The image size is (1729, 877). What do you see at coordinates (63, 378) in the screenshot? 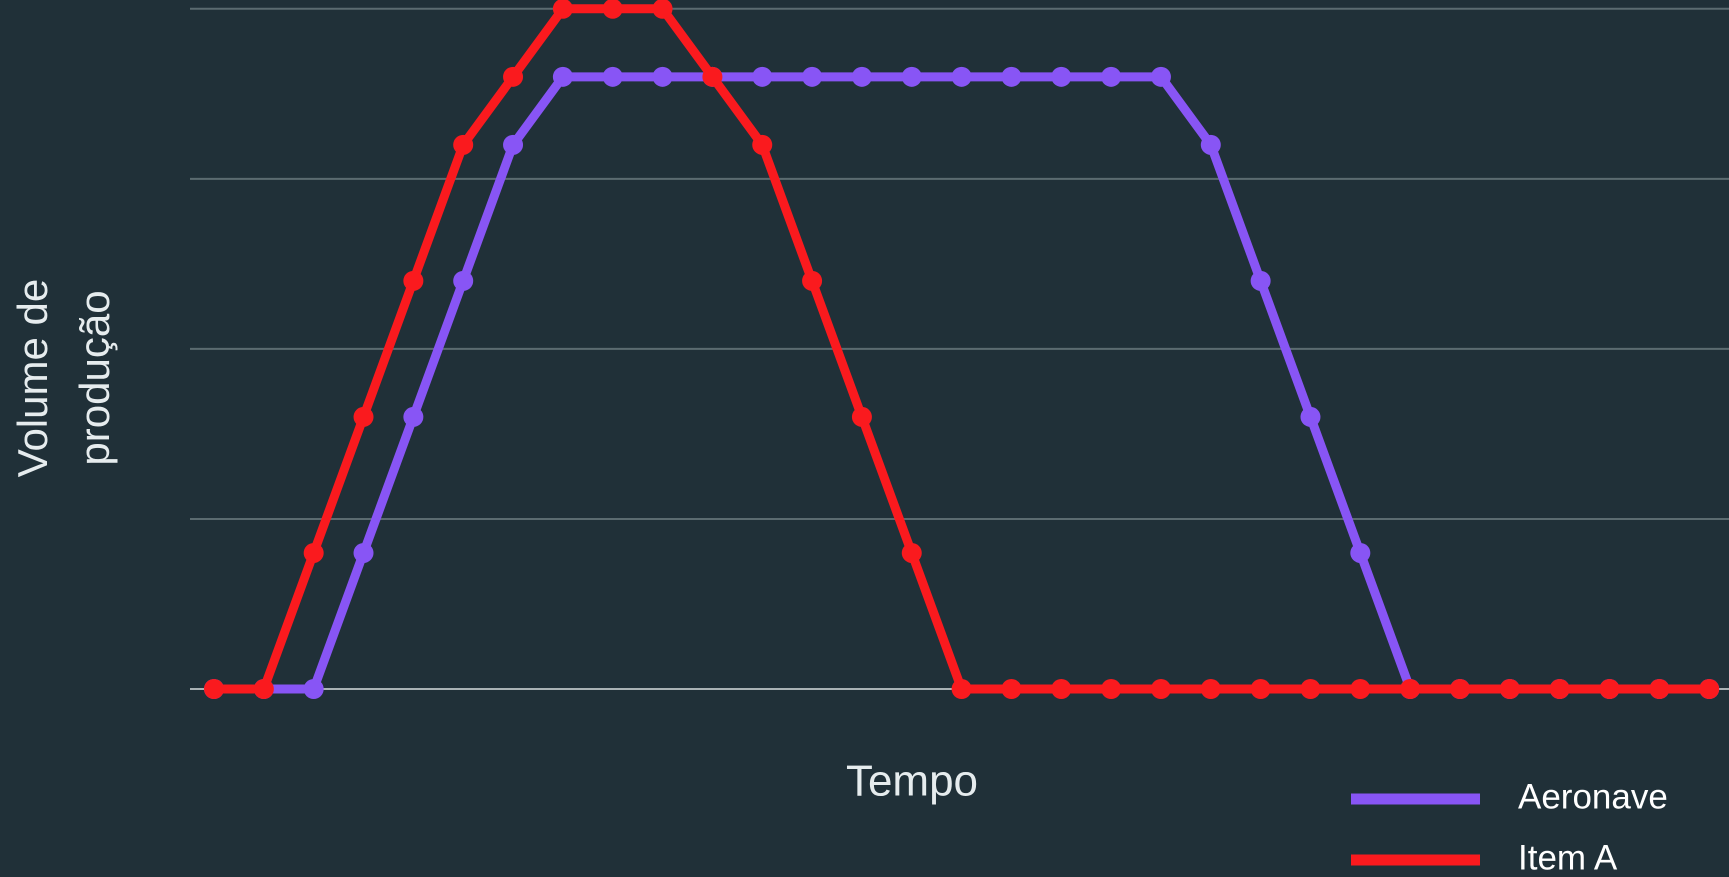
I see `y-axis-label: Volume de produção` at bounding box center [63, 378].